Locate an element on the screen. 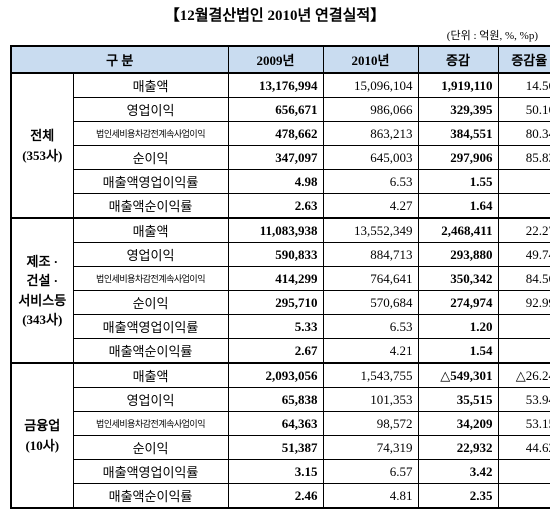 This screenshot has width=550, height=511. value-cell: 98,572 is located at coordinates (370, 423).